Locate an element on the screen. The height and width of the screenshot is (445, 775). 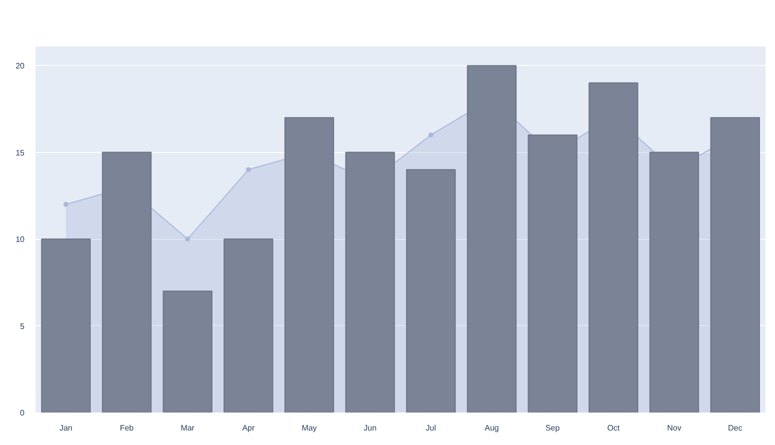
x-tick-label: Jan is located at coordinates (65, 428).